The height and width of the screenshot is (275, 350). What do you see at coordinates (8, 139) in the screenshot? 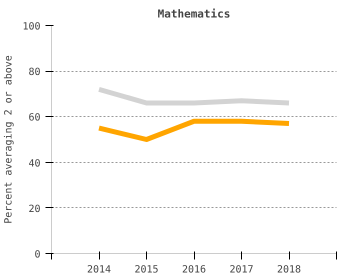
I see `y-axis-title: Percent averaging 2 or above` at bounding box center [8, 139].